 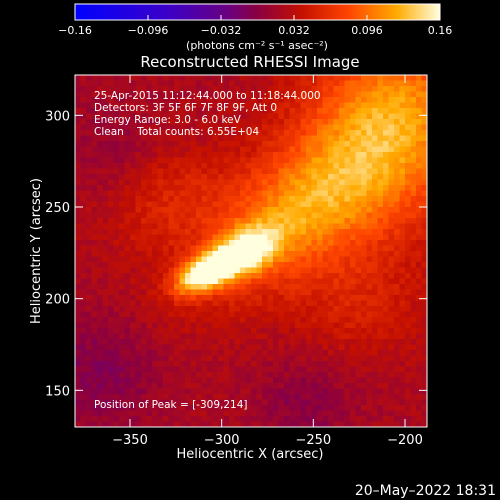 I want to click on annotation-clean-counts: Clean Total counts: 6.55E+04, so click(x=176, y=132).